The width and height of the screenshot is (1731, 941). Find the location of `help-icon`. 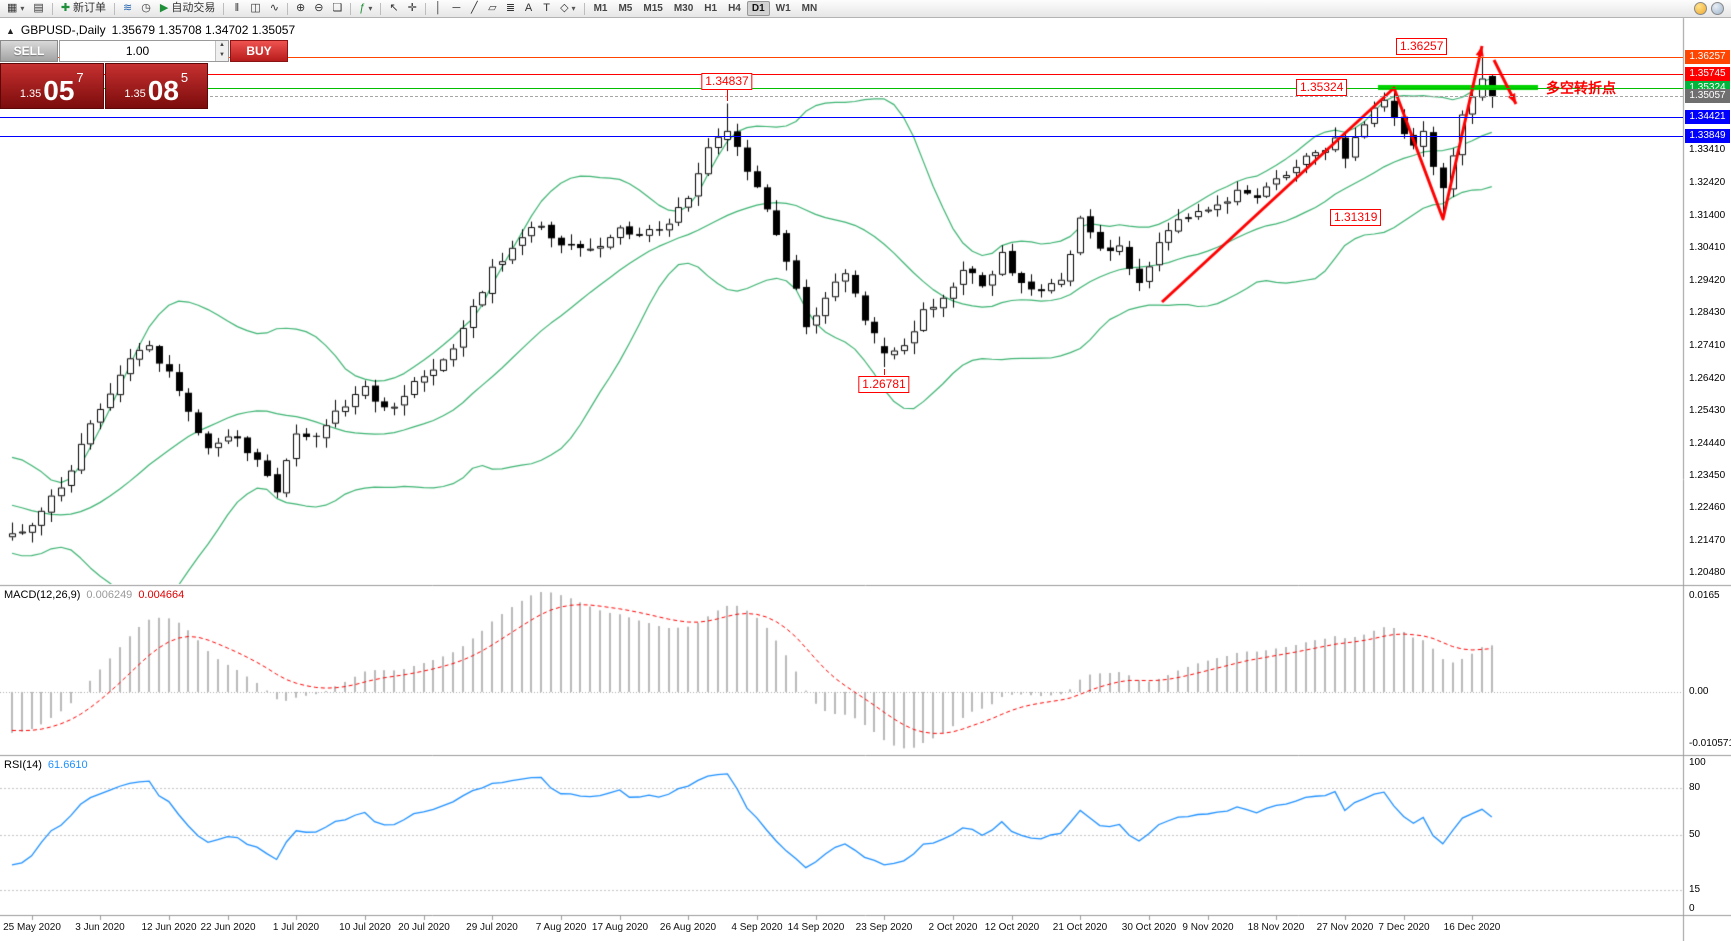

help-icon is located at coordinates (1717, 8).